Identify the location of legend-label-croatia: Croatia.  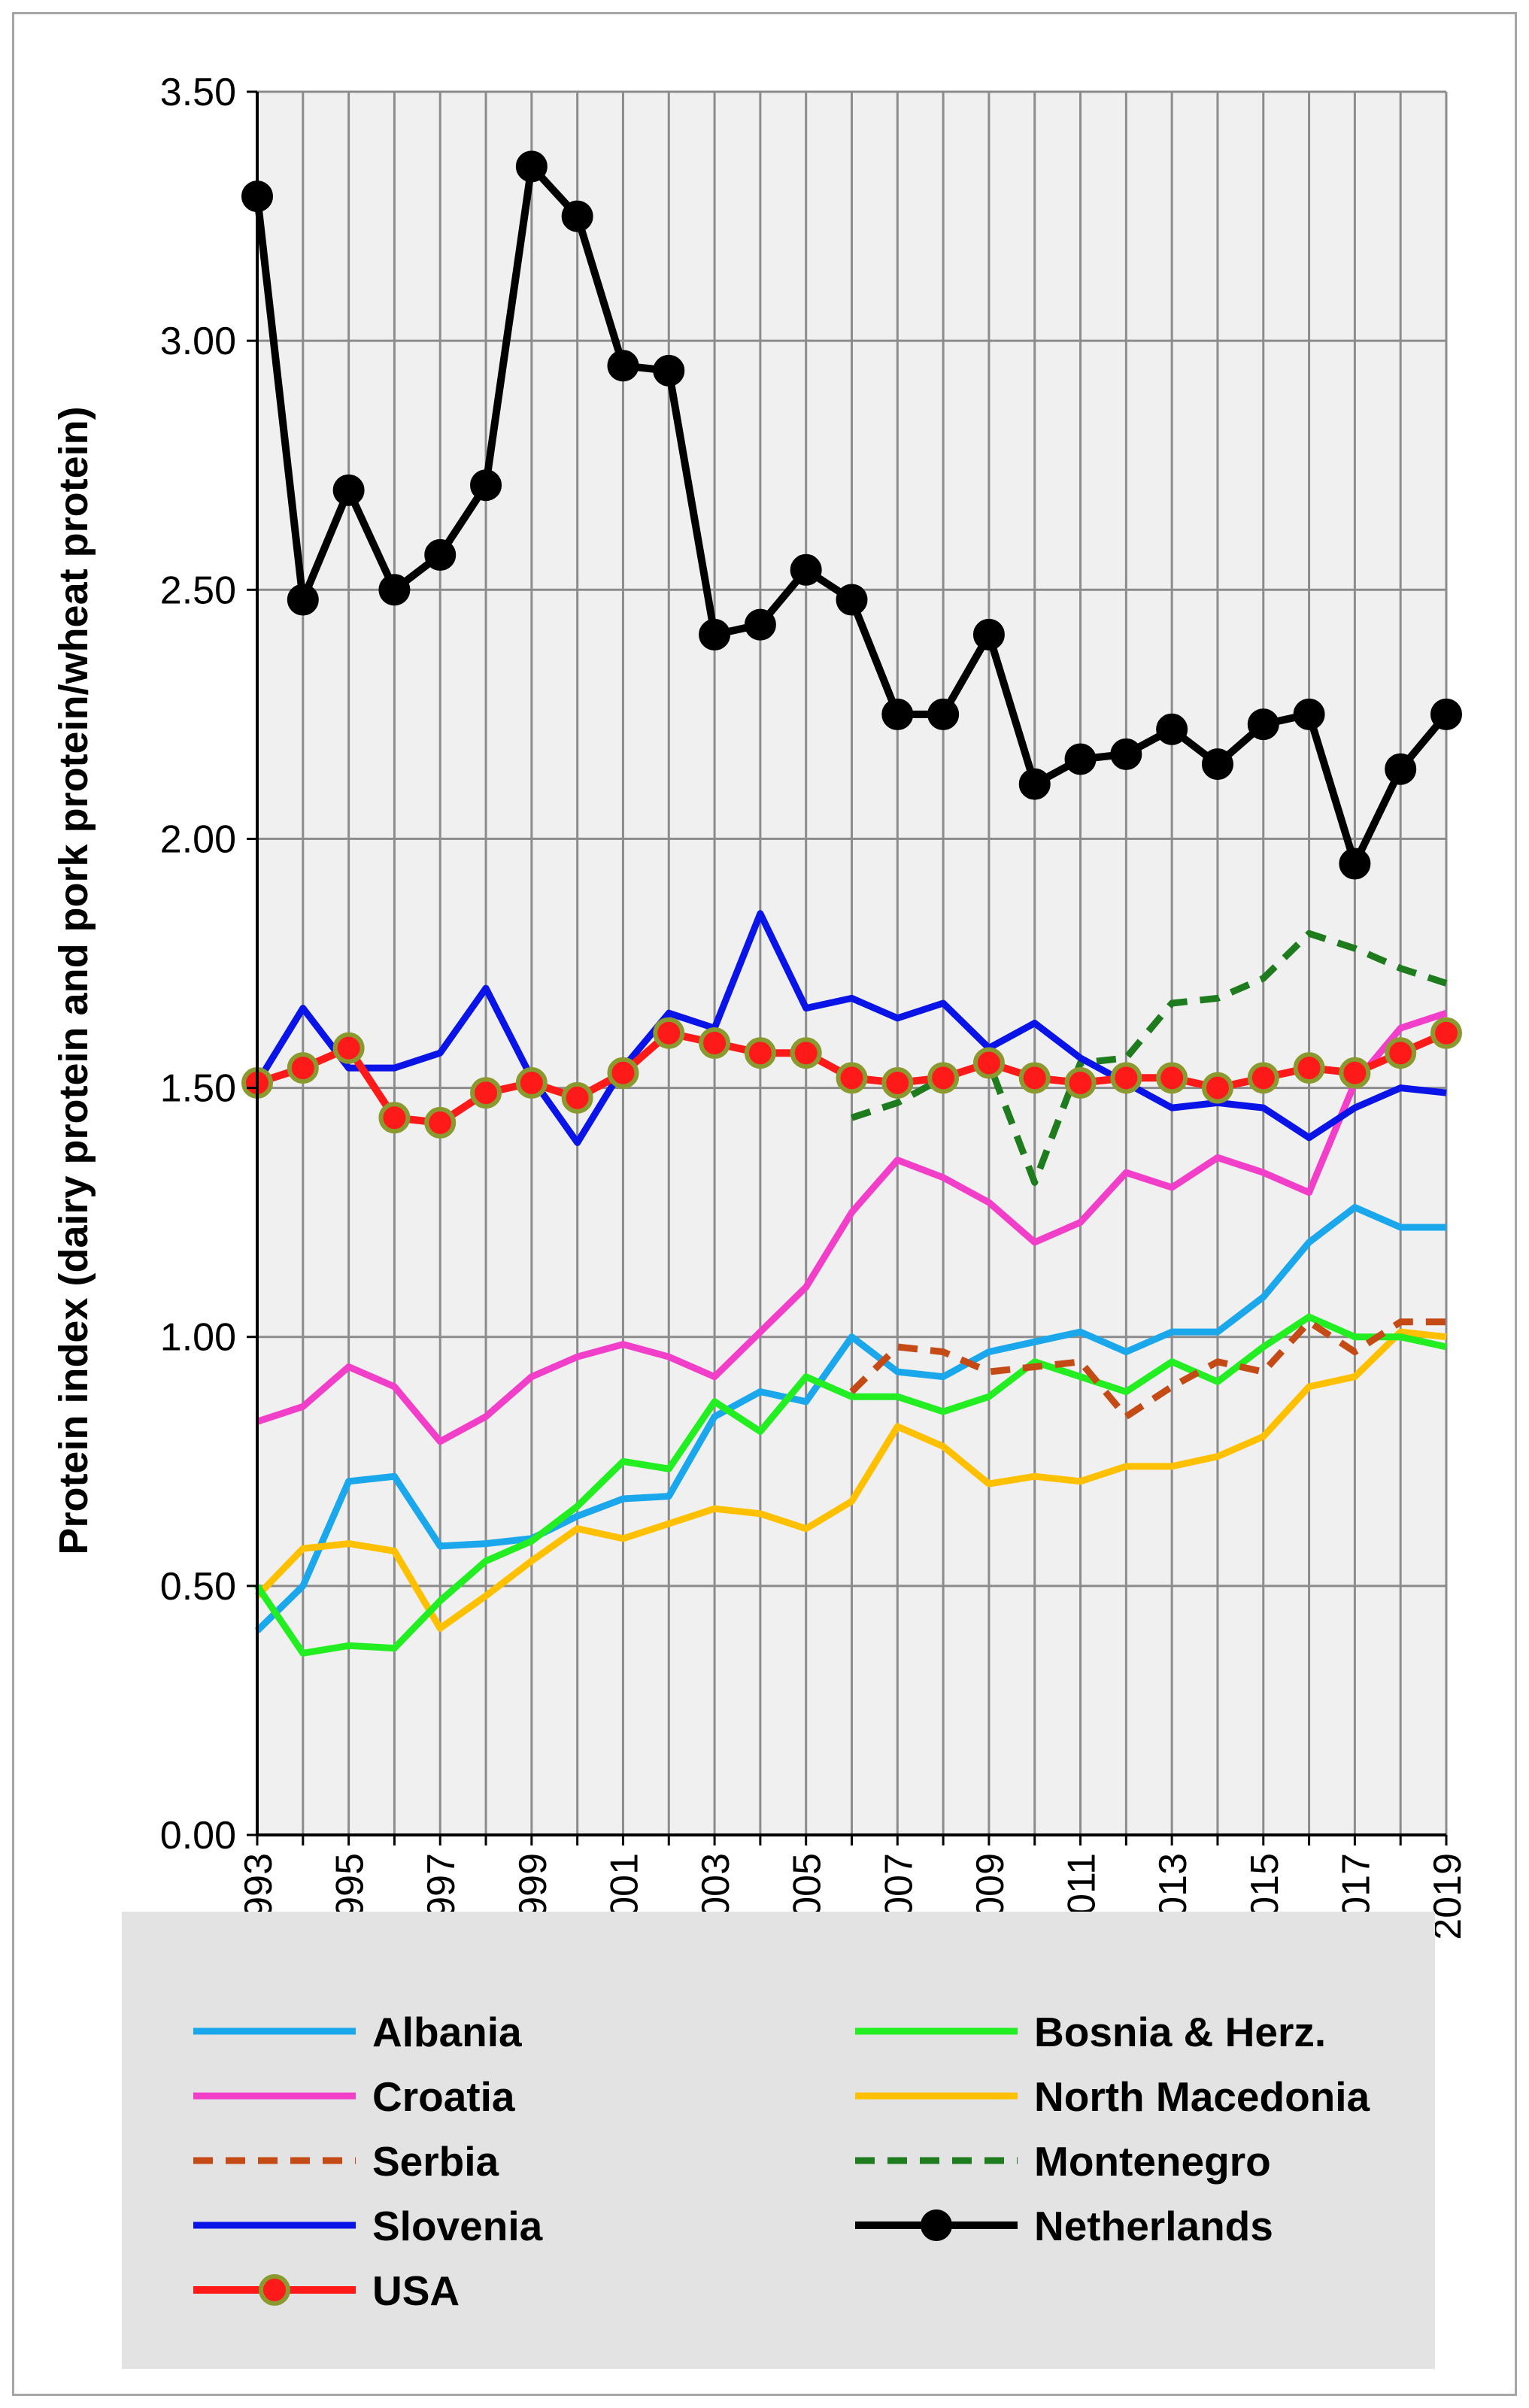
(444, 2096).